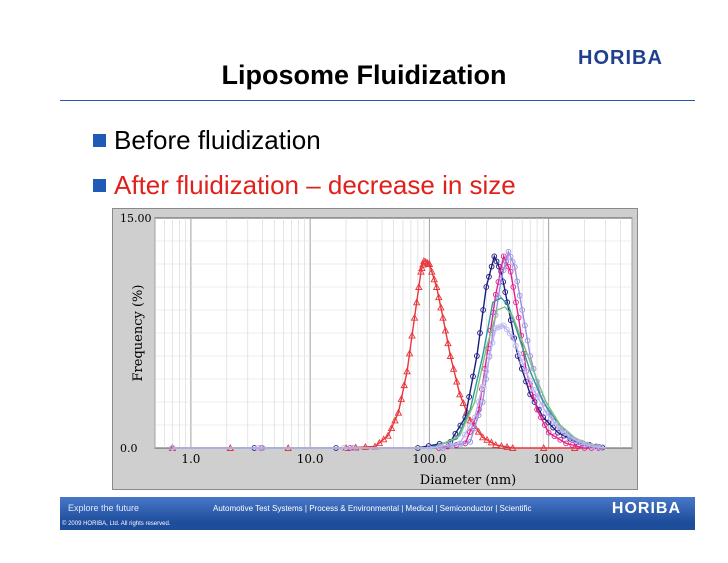 The height and width of the screenshot is (563, 728). I want to click on x-tick-label: 100.0, so click(429, 459).